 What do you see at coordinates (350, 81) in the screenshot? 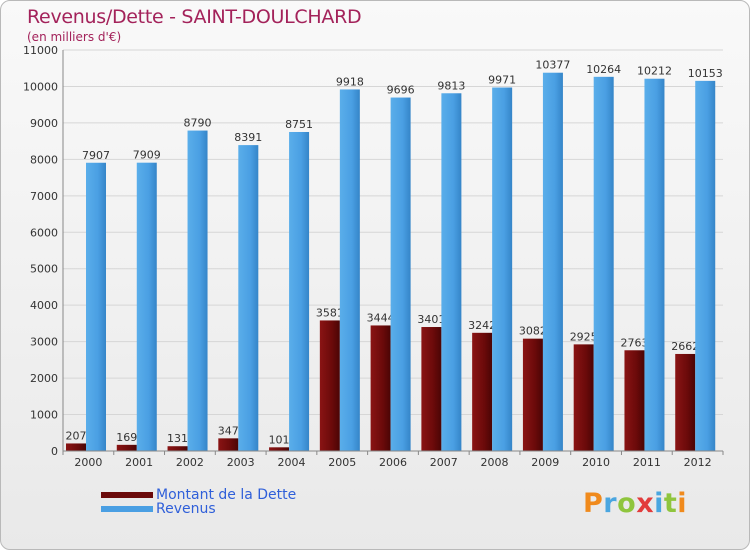
I see `data-label-revenus-2005: 9918` at bounding box center [350, 81].